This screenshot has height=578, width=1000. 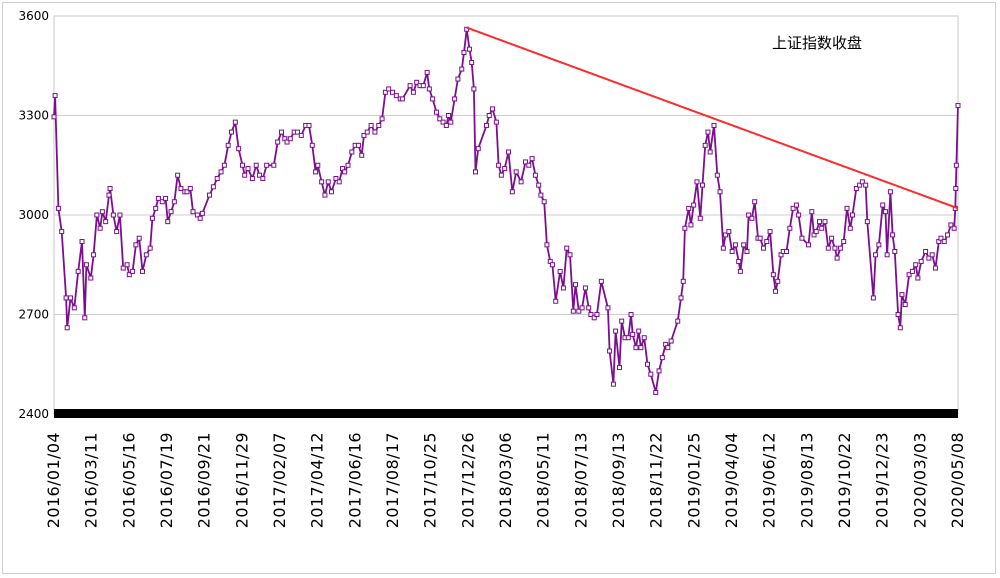 What do you see at coordinates (279, 480) in the screenshot?
I see `x-tick-label: 2017/02/07` at bounding box center [279, 480].